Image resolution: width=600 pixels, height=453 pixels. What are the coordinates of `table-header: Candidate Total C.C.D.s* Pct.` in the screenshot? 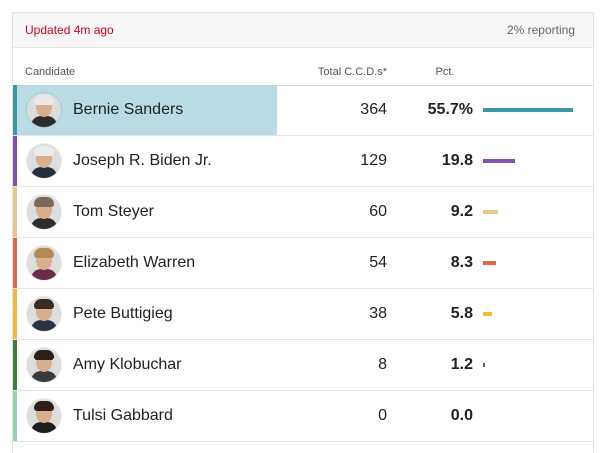 It's located at (303, 66).